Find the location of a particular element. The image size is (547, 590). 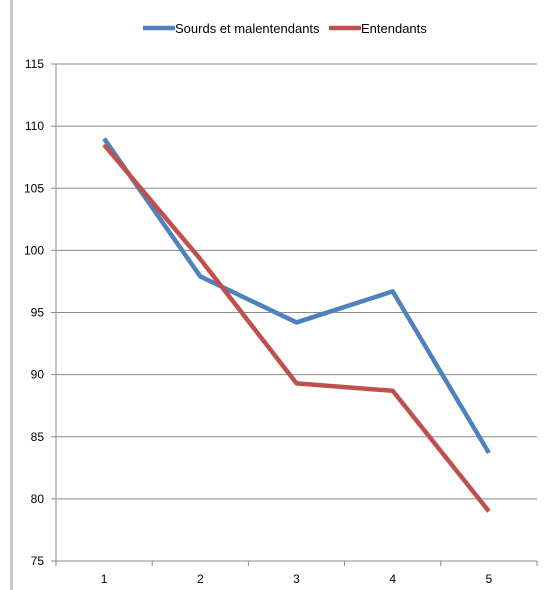

y-tick-label: 110 is located at coordinates (34, 126).